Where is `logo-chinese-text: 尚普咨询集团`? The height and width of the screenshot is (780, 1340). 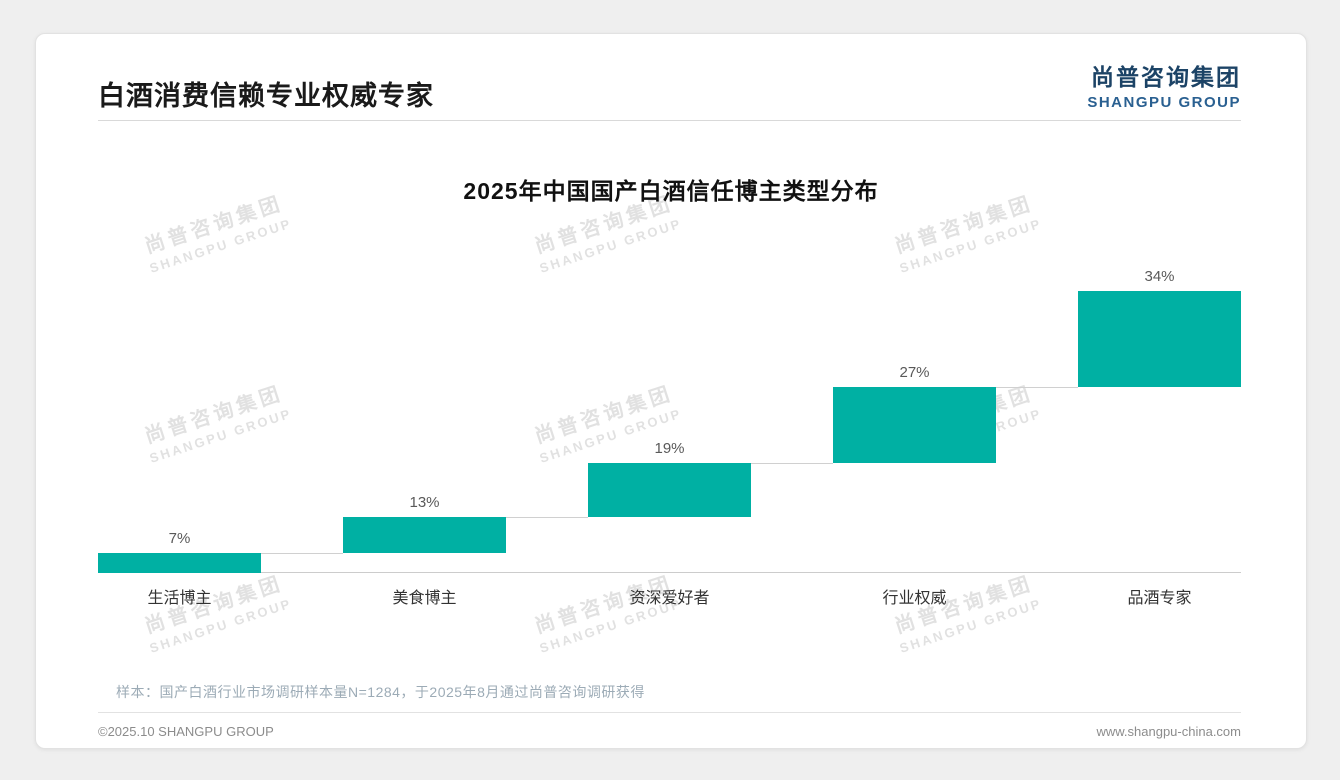 logo-chinese-text: 尚普咨询集团 is located at coordinates (1166, 77).